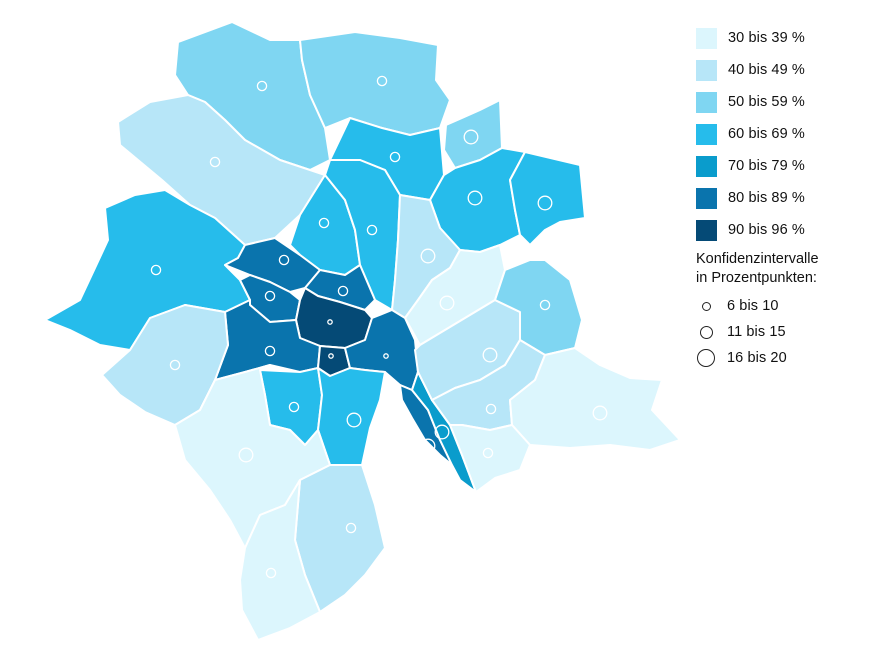  I want to click on ci-legend-label: 6 bis 10, so click(753, 306).